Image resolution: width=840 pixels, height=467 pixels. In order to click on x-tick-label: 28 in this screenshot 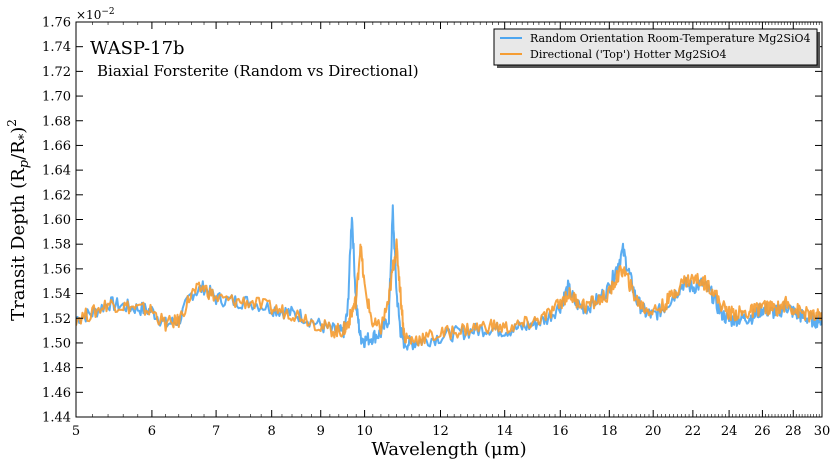, I will do `click(793, 431)`.